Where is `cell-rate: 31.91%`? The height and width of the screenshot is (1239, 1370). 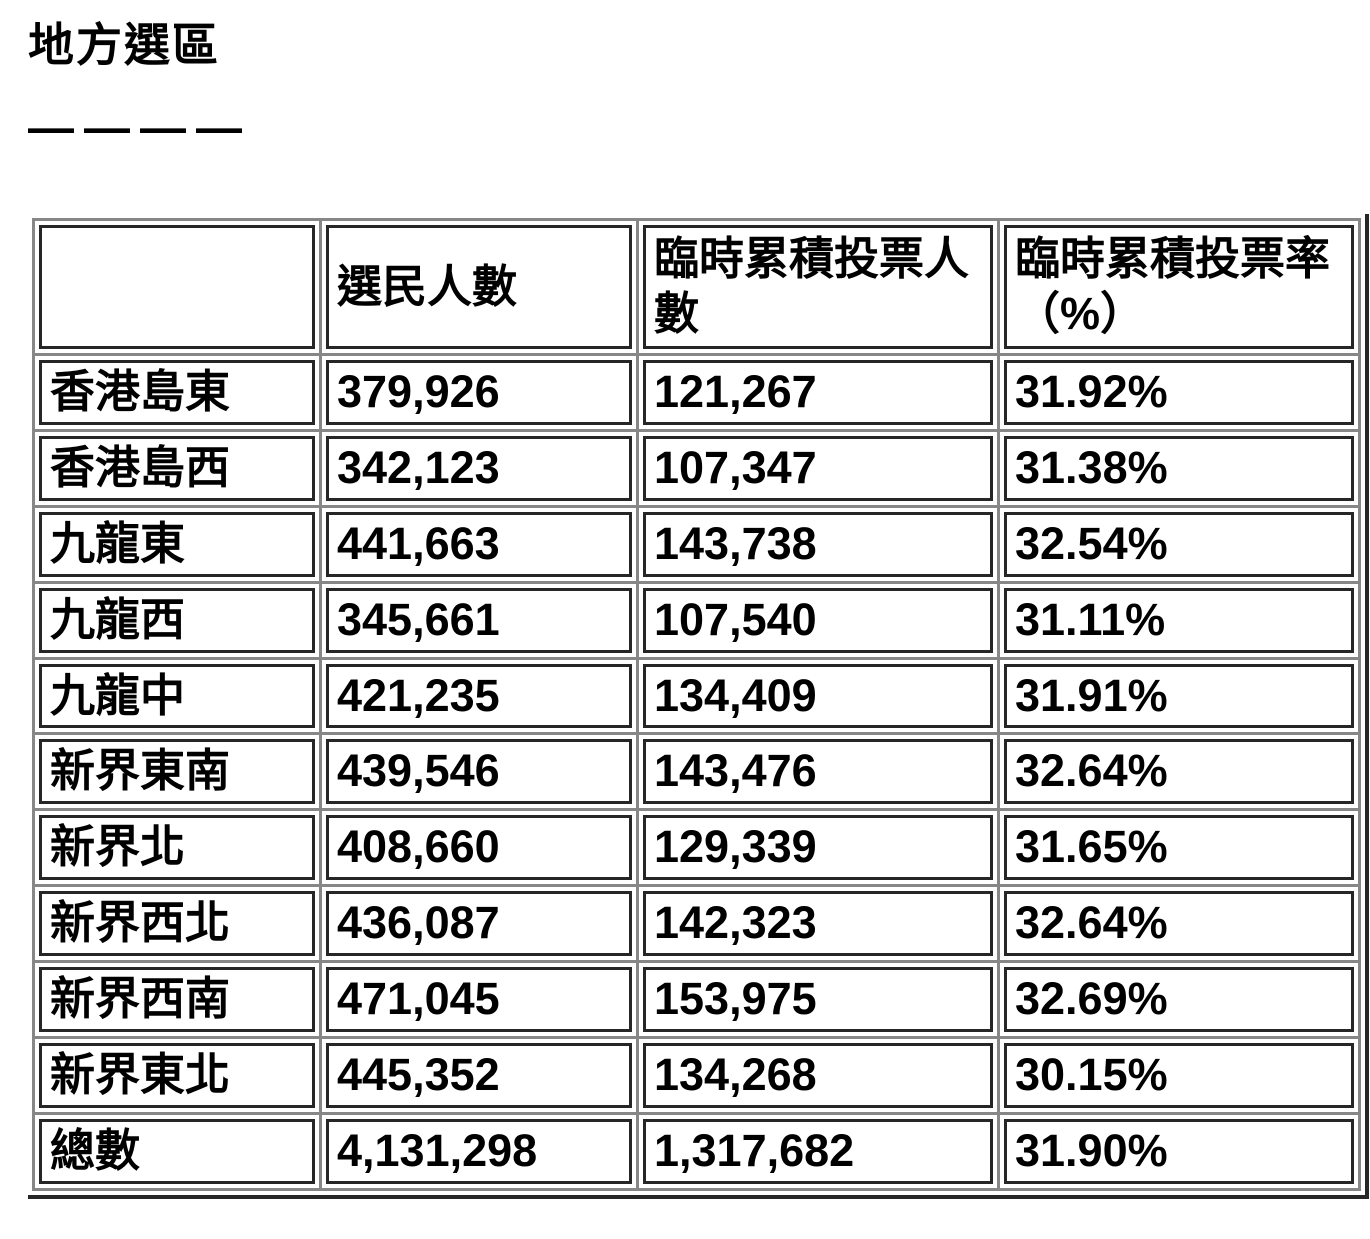 cell-rate: 31.91% is located at coordinates (1179, 696).